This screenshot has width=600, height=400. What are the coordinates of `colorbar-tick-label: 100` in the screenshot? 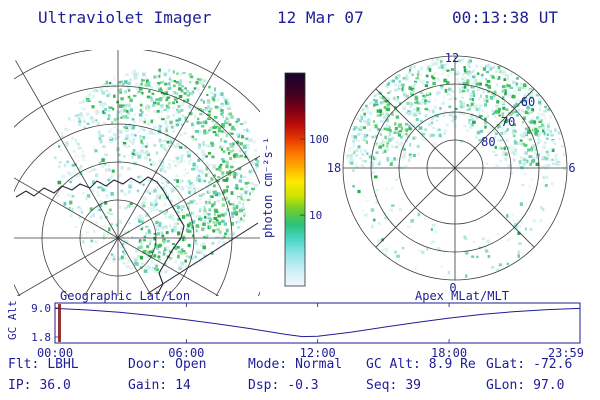 It's located at (319, 139).